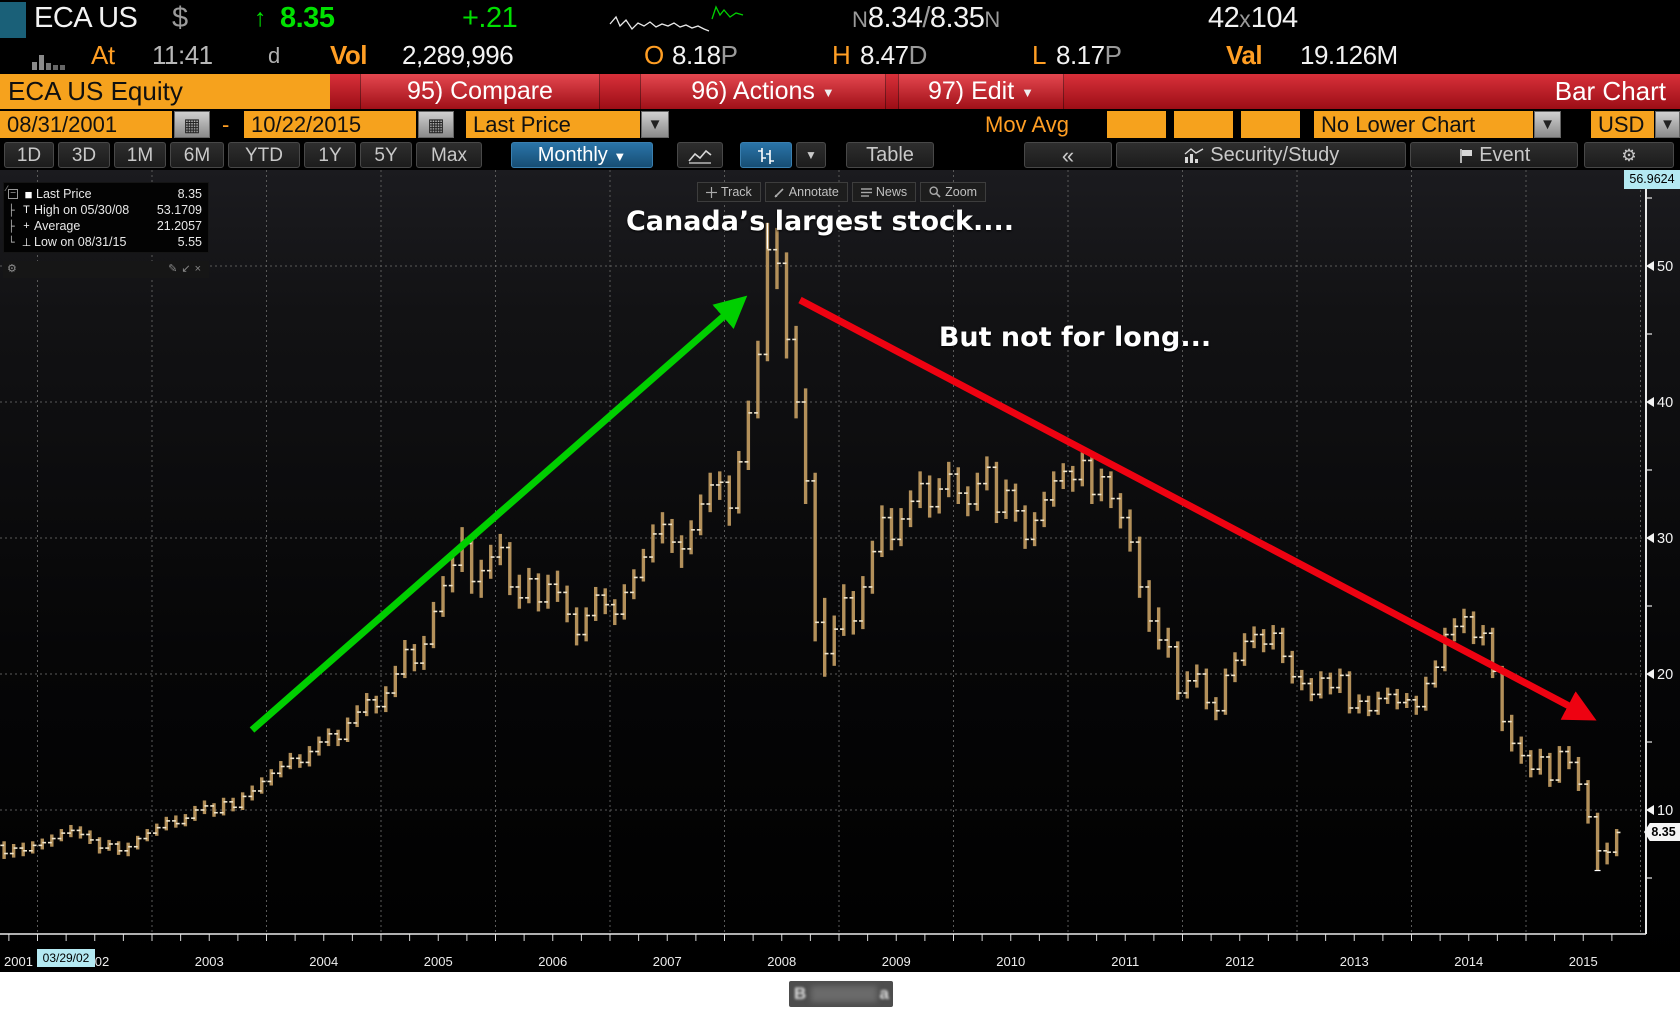 The width and height of the screenshot is (1680, 1013). What do you see at coordinates (1354, 961) in the screenshot?
I see `x-axis-year-label: 2013` at bounding box center [1354, 961].